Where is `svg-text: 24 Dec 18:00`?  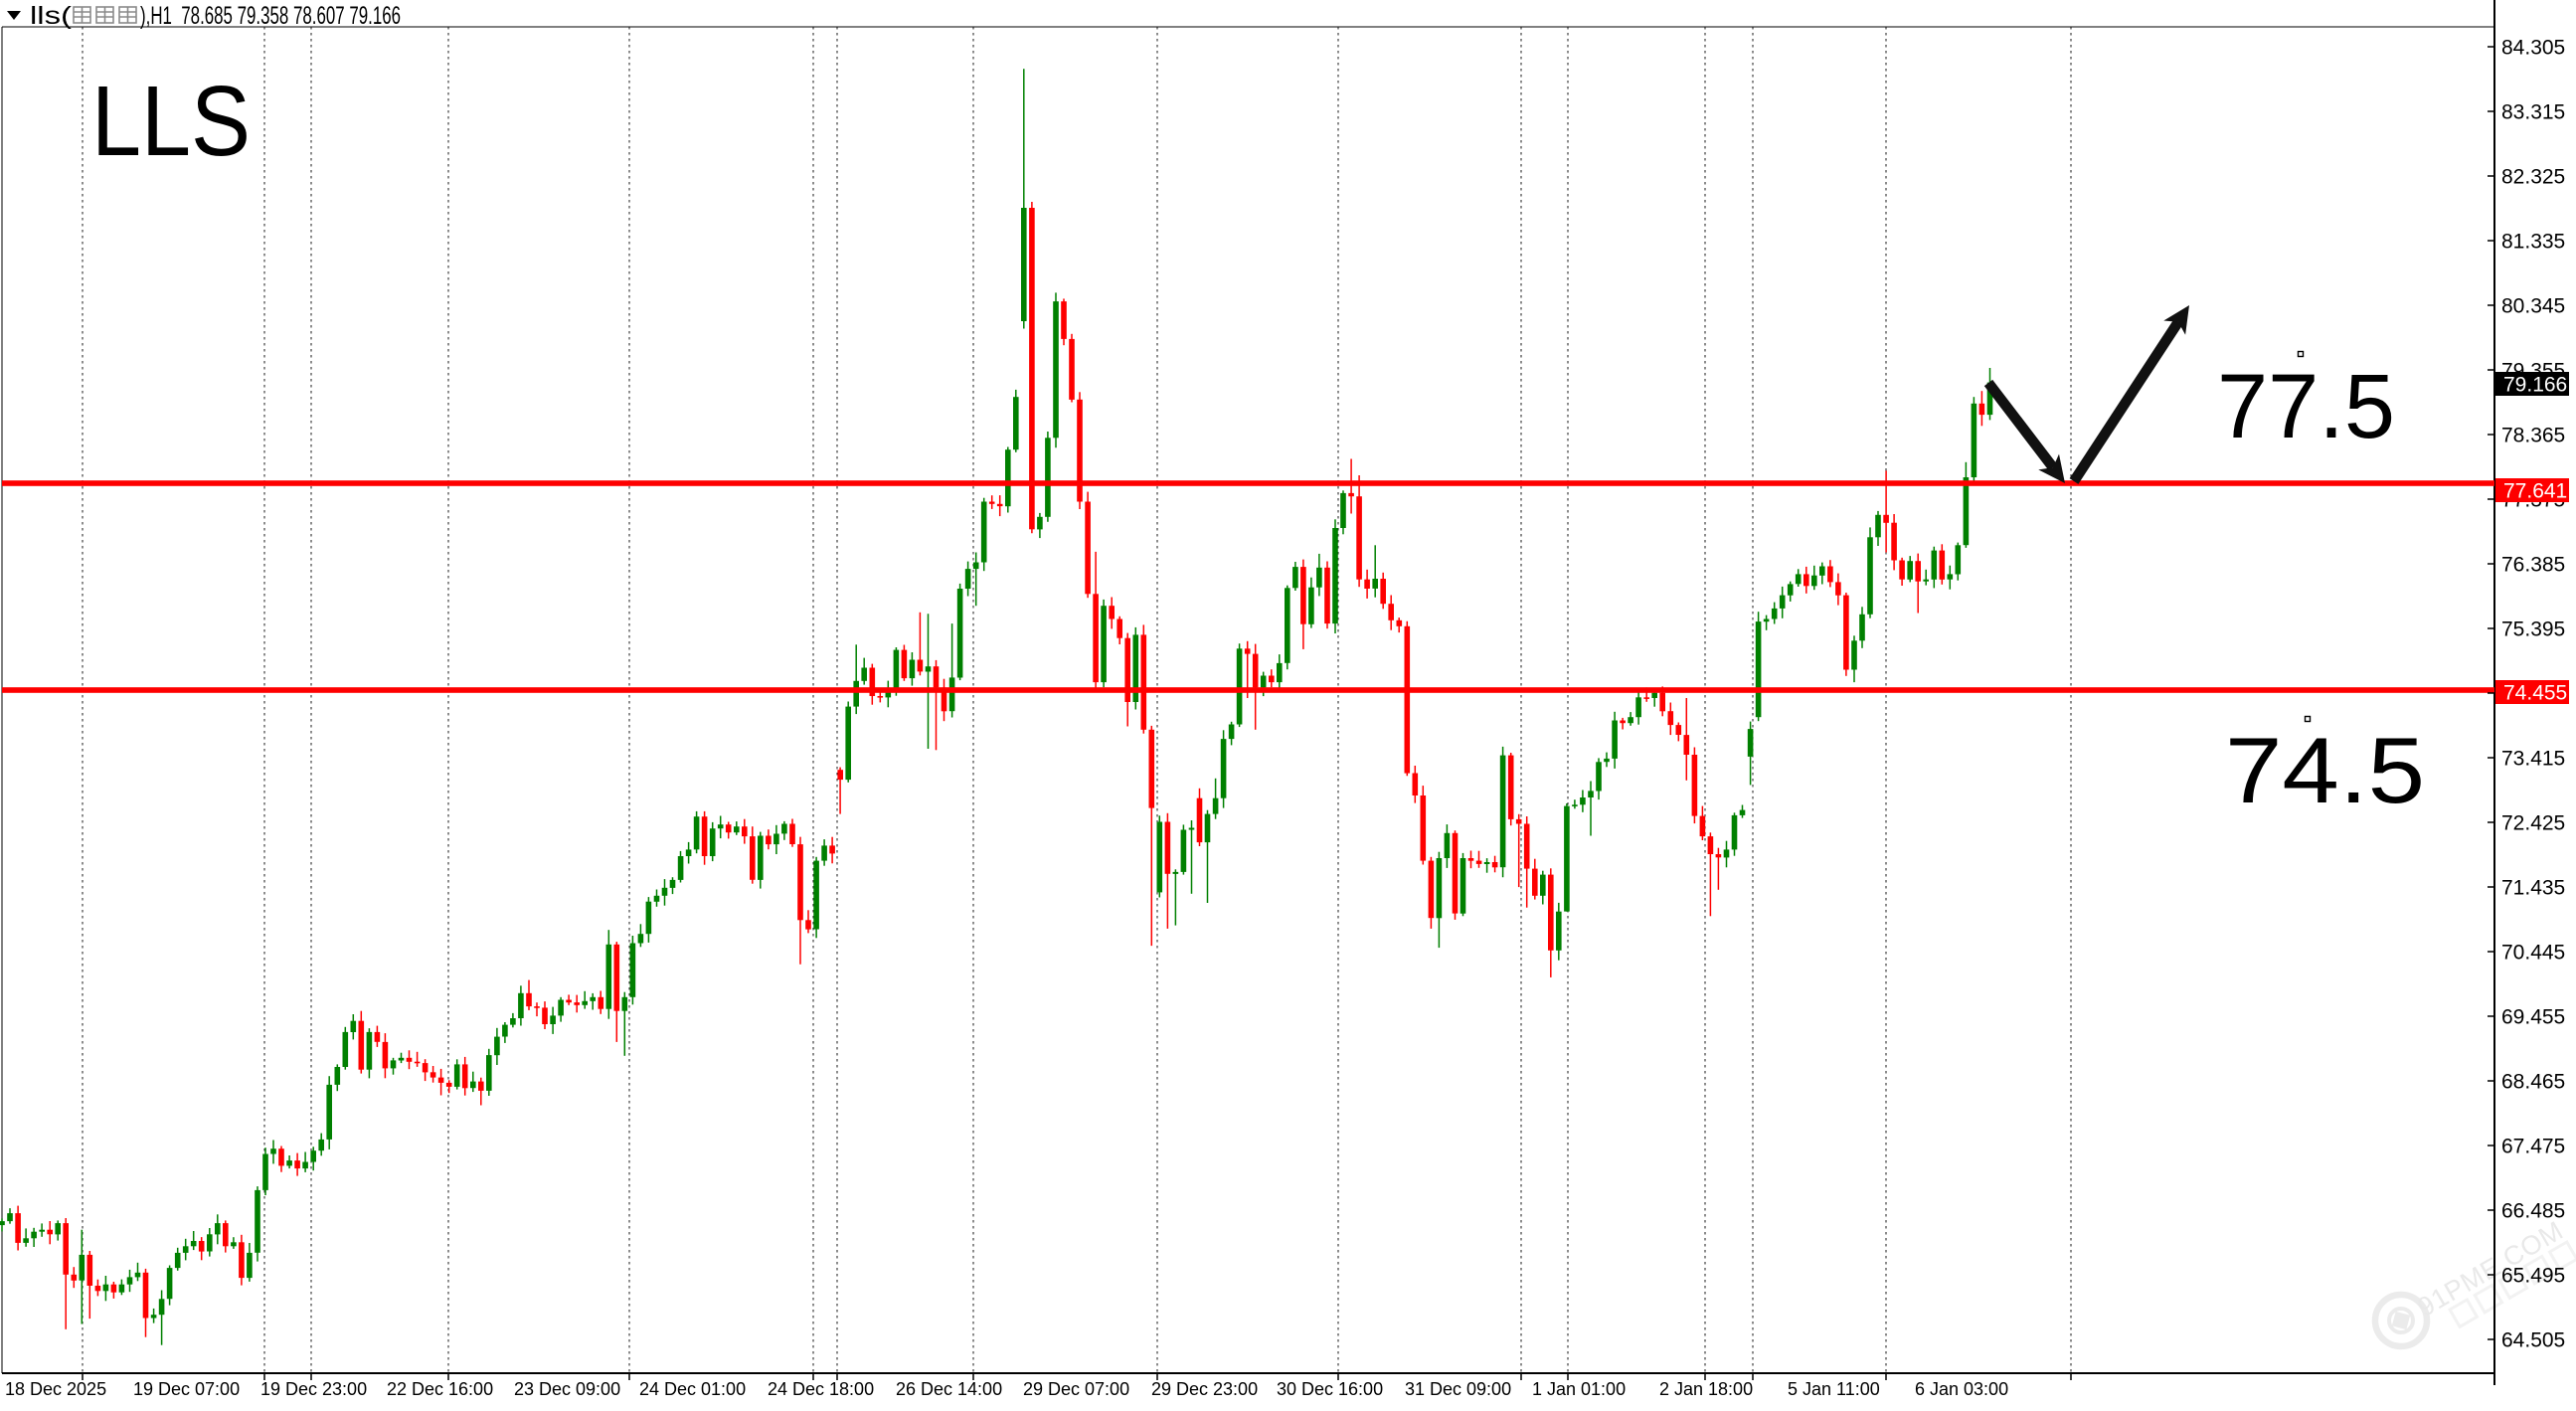 svg-text: 24 Dec 18:00 is located at coordinates (821, 1389).